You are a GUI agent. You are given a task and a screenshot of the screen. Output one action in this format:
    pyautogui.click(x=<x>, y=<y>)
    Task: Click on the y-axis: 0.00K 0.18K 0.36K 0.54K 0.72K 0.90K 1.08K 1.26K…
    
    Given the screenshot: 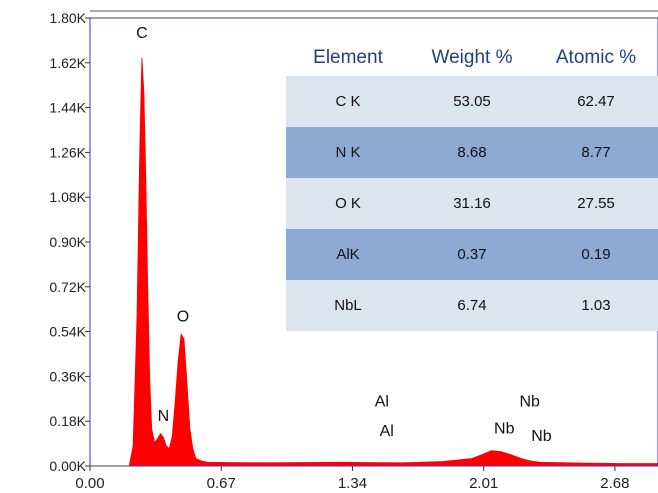 What is the action you would take?
    pyautogui.click(x=69, y=242)
    